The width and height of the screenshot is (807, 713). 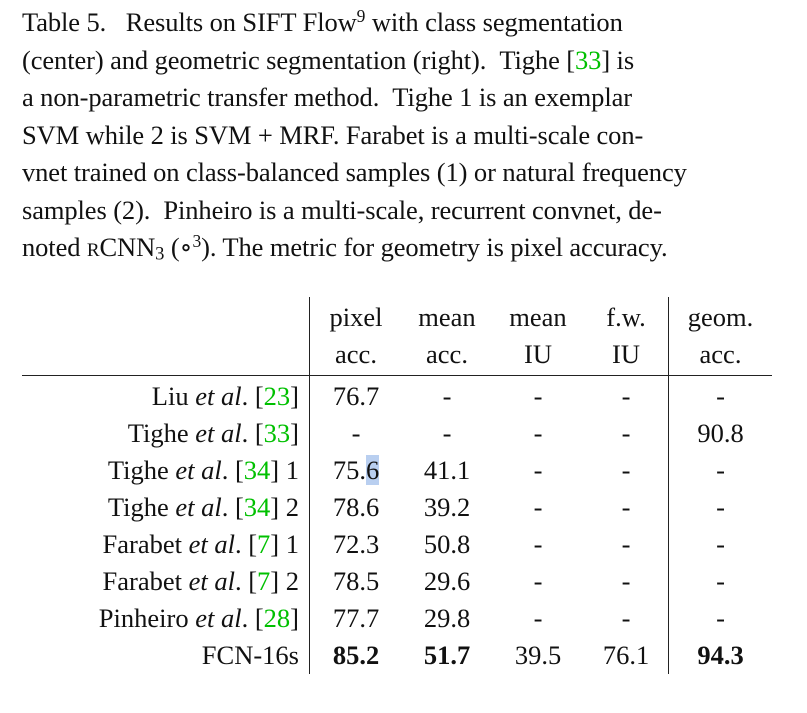 What do you see at coordinates (447, 544) in the screenshot?
I see `table-cell: 50.8` at bounding box center [447, 544].